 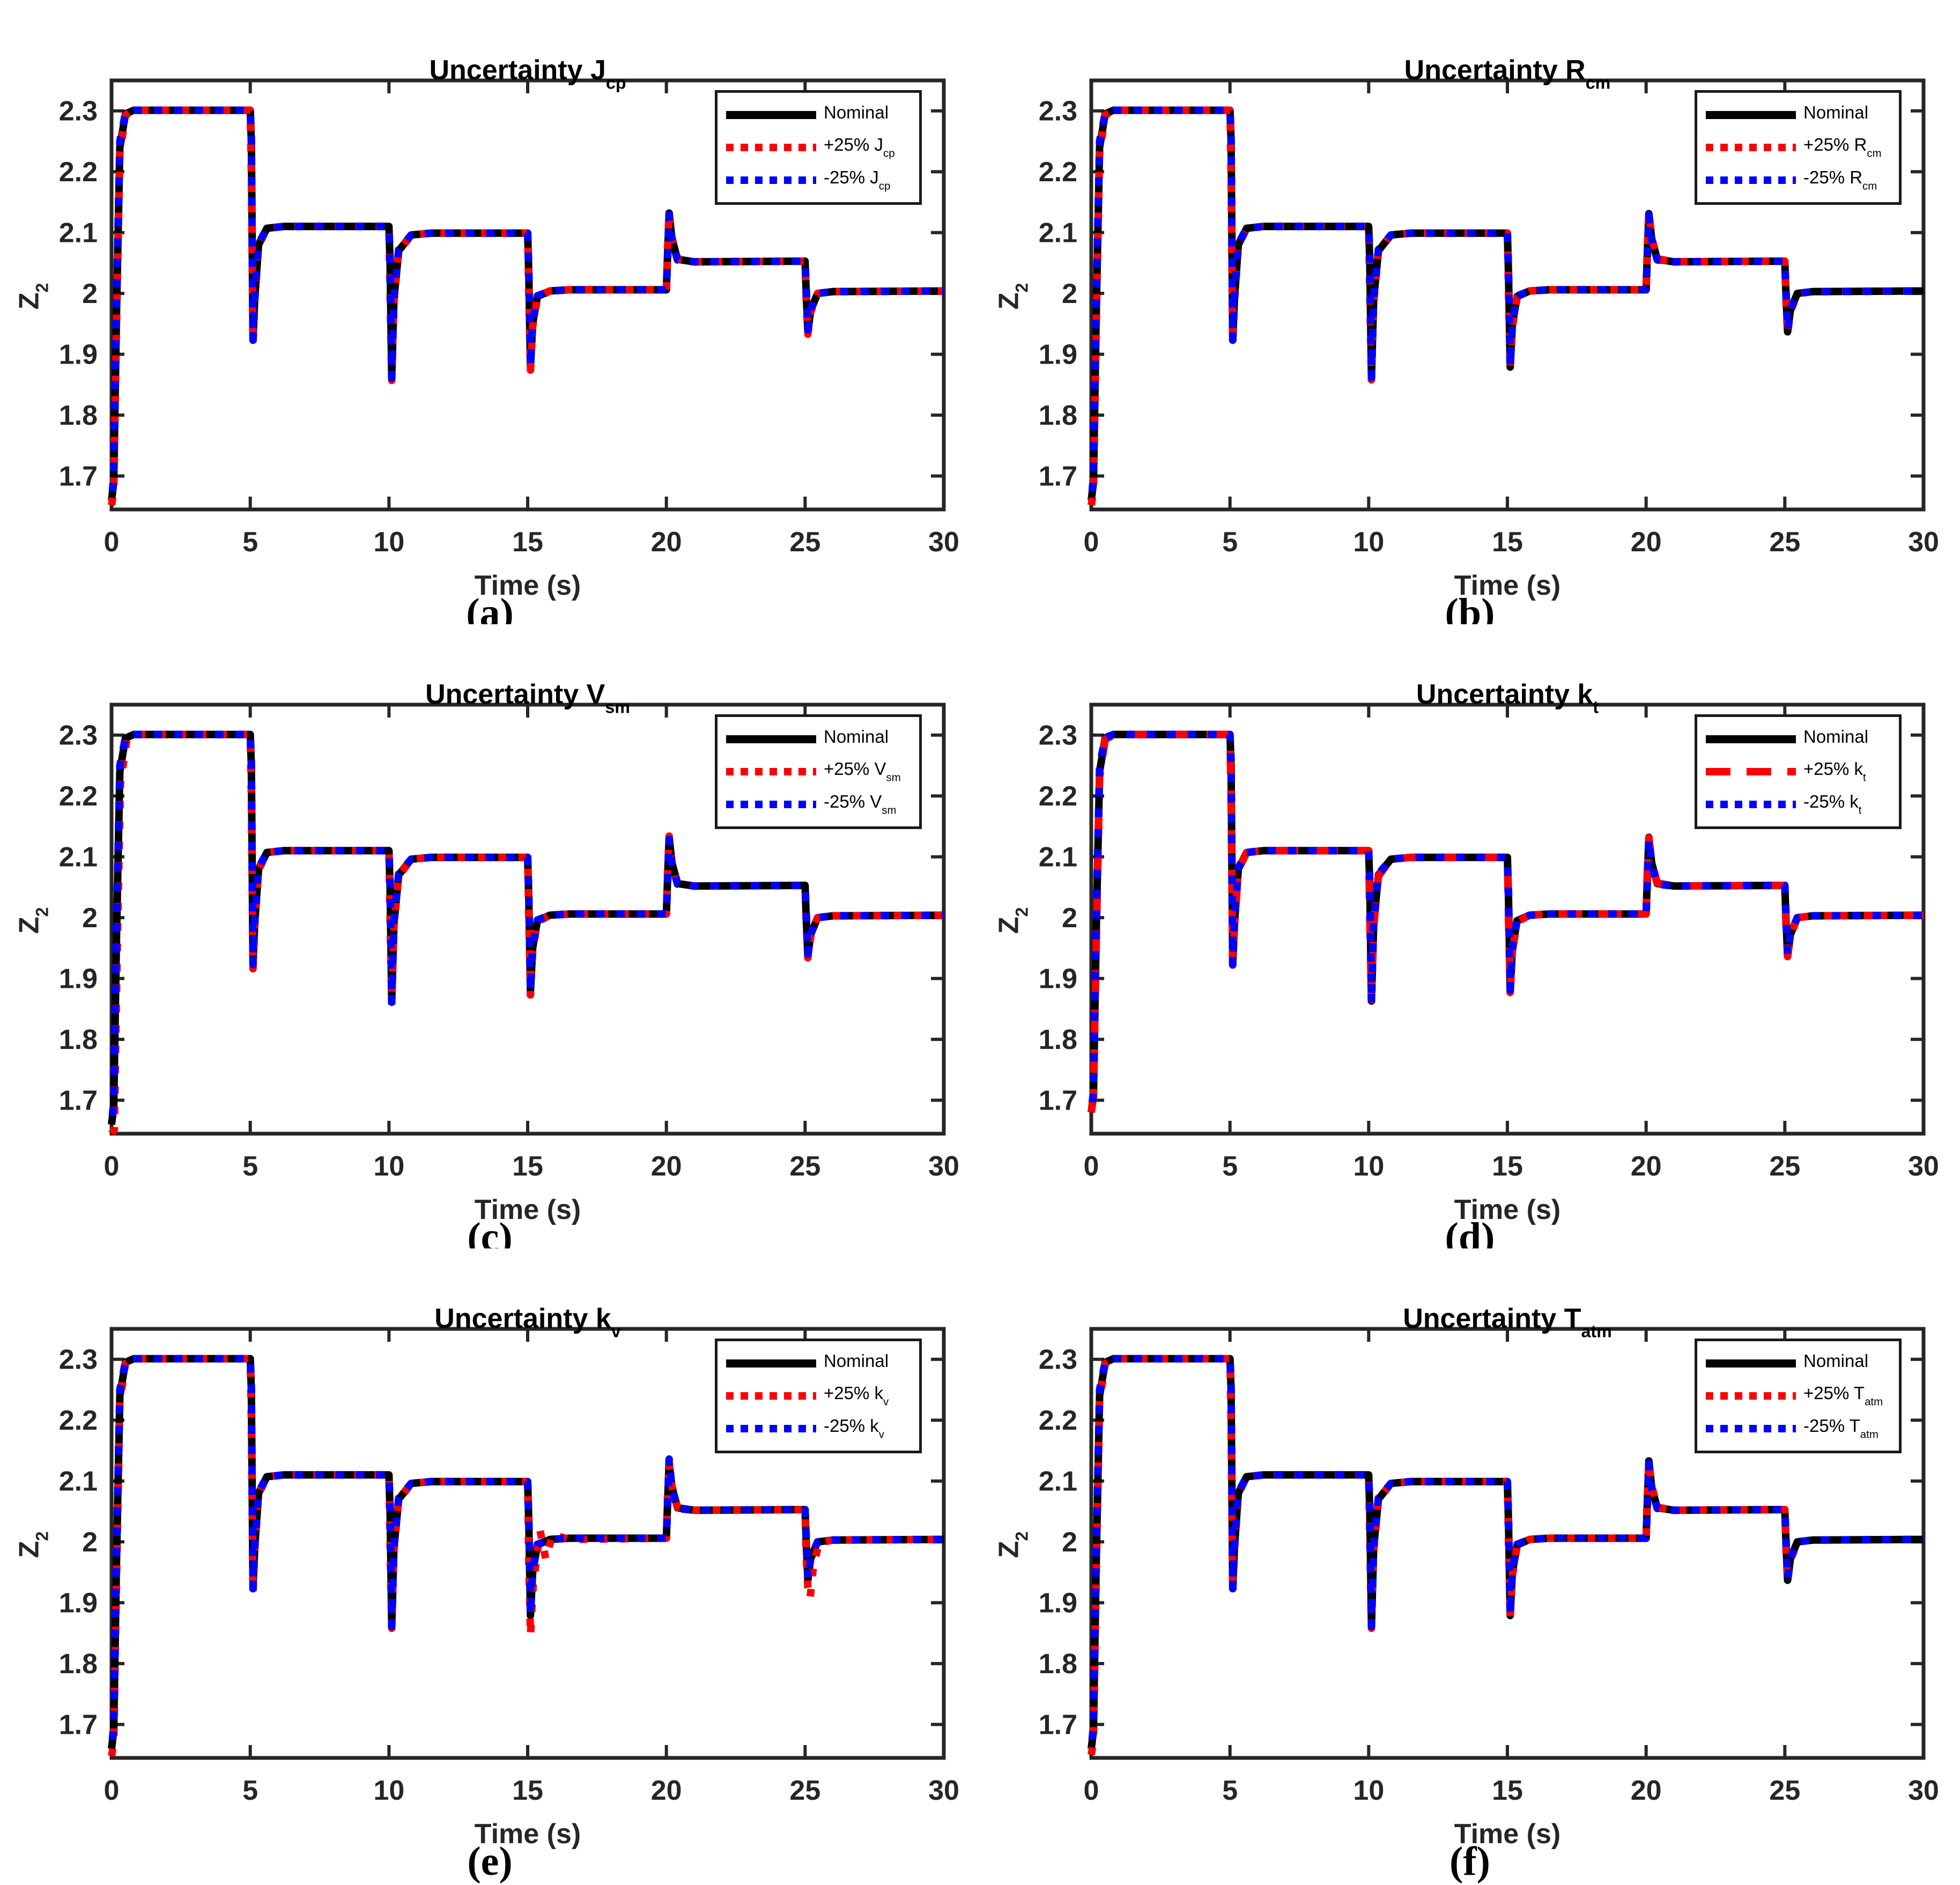 What do you see at coordinates (1489, 1566) in the screenshot?
I see `plot-canvas-f: 0 5 10 15 20 25 30 1.7 1.8 1.9 2 2.1 2.2 2.3` at bounding box center [1489, 1566].